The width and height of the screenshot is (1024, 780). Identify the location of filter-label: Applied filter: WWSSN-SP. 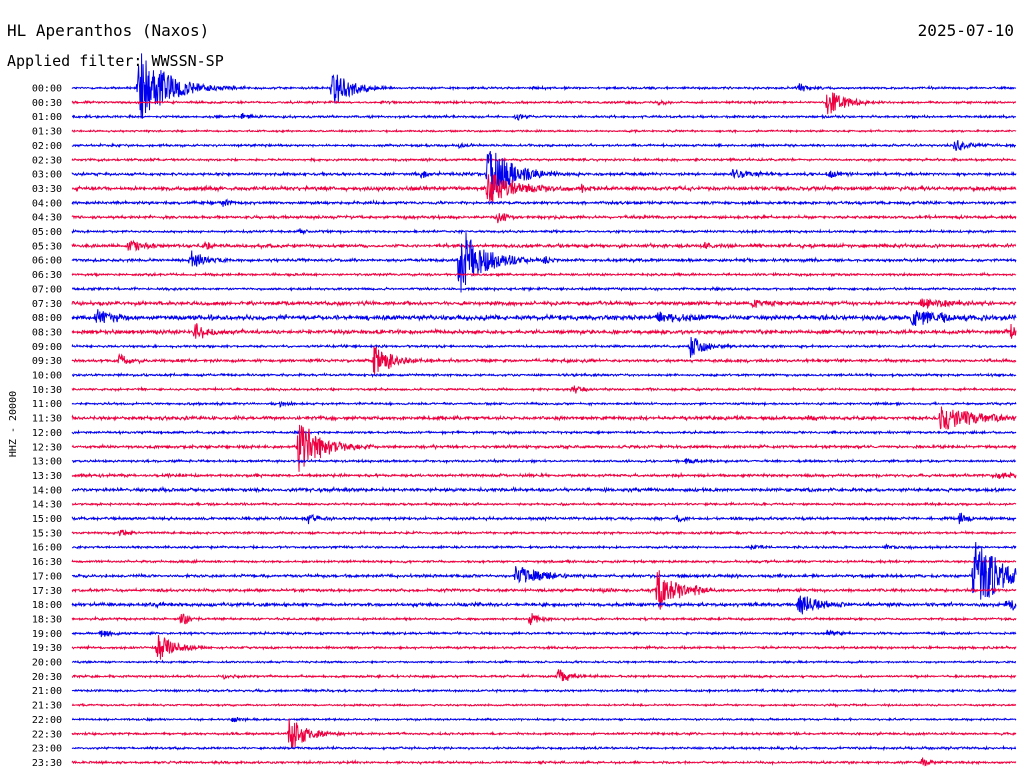
(115, 61).